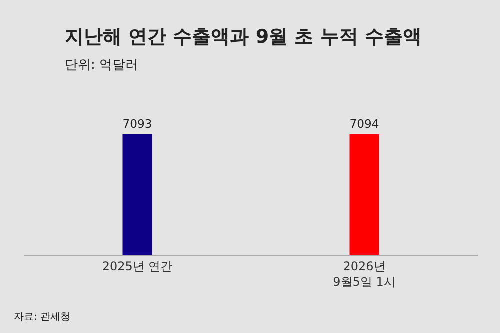 The height and width of the screenshot is (333, 500). I want to click on x-tick-label: 2026년 9월5일 1시, so click(364, 274).